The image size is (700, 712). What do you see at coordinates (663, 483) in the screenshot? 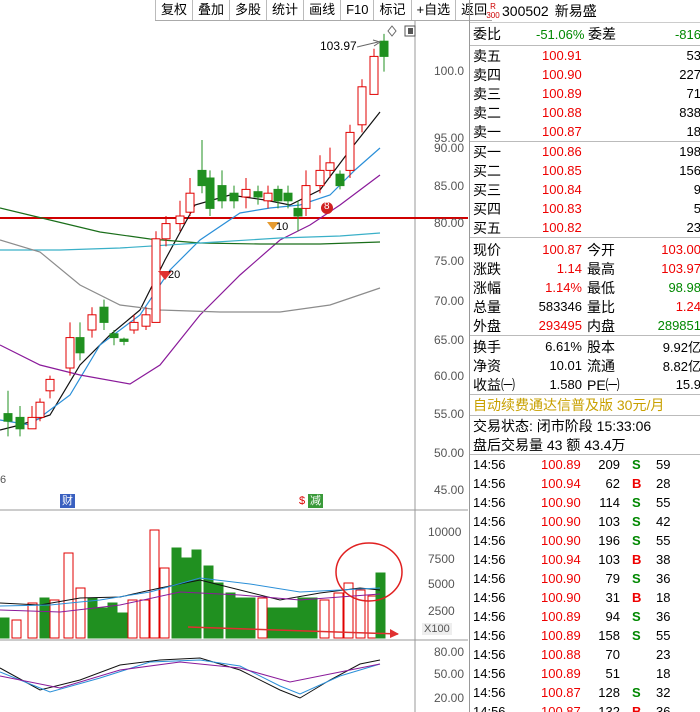
I see `tick-count: 28` at bounding box center [663, 483].